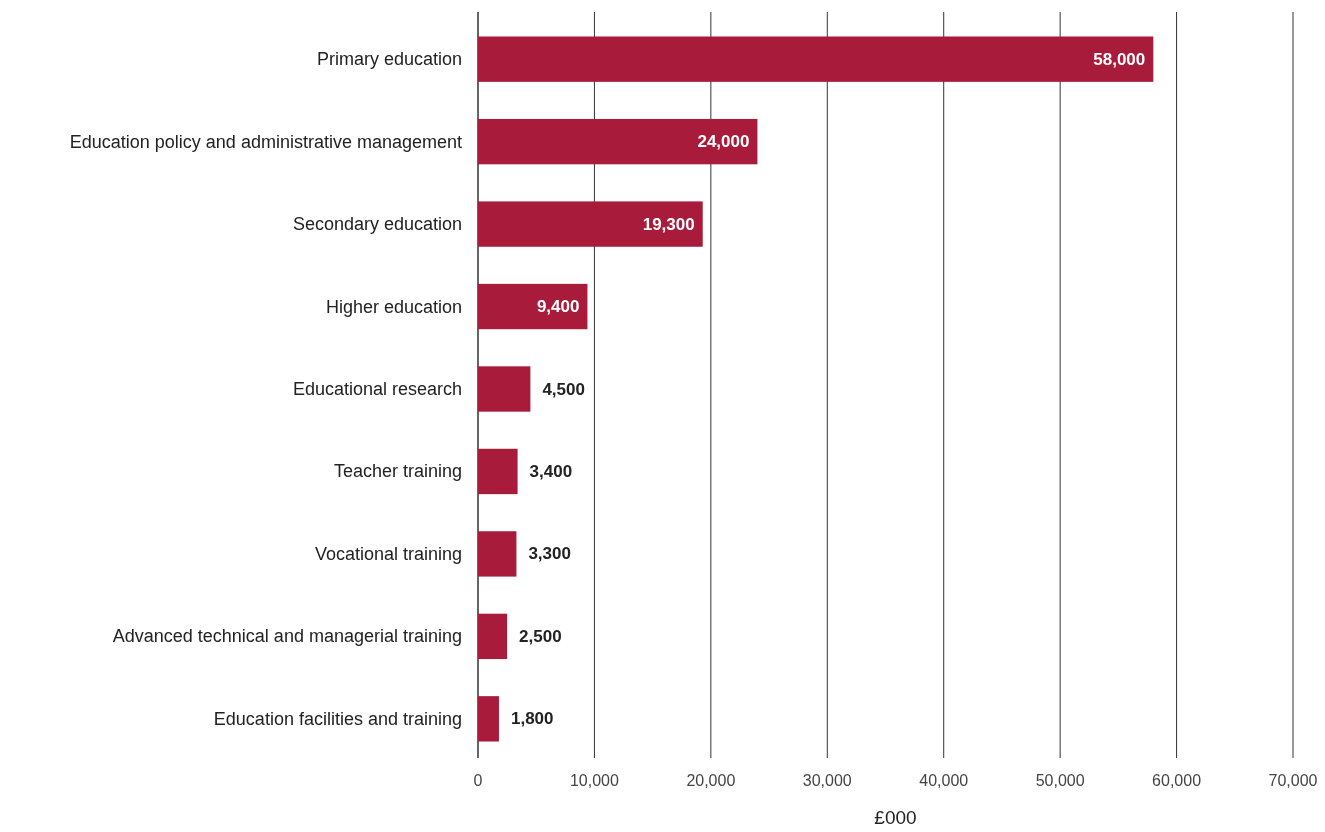 The width and height of the screenshot is (1325, 832). I want to click on x-tick-label: 20,000, so click(711, 780).